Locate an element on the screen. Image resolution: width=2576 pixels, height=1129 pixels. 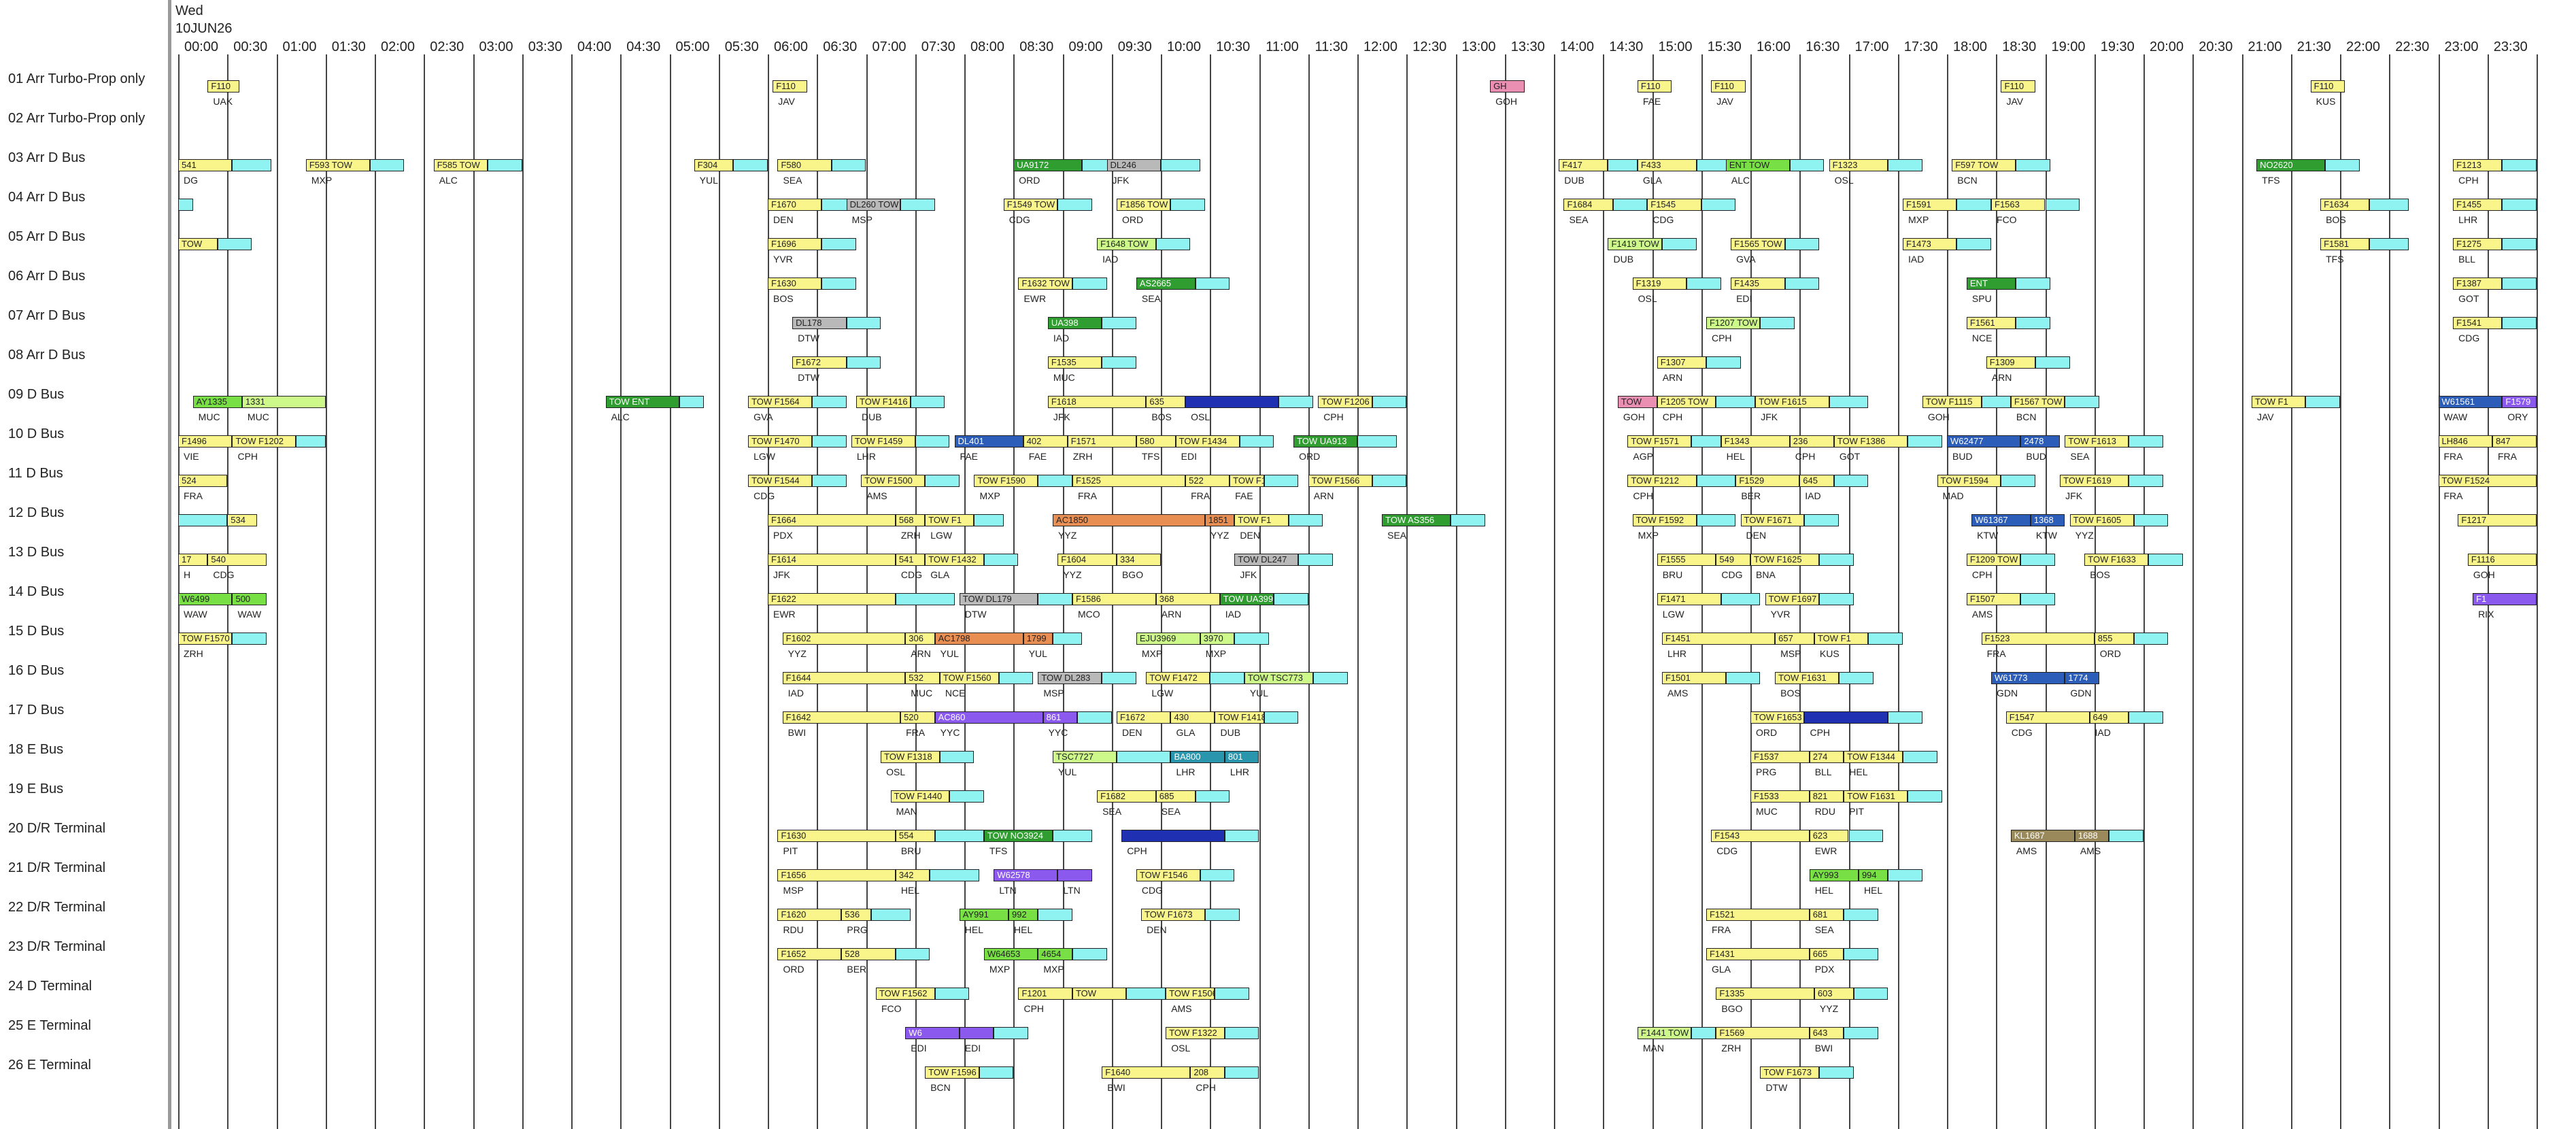
allocation-bar: F1670 is located at coordinates (795, 205).